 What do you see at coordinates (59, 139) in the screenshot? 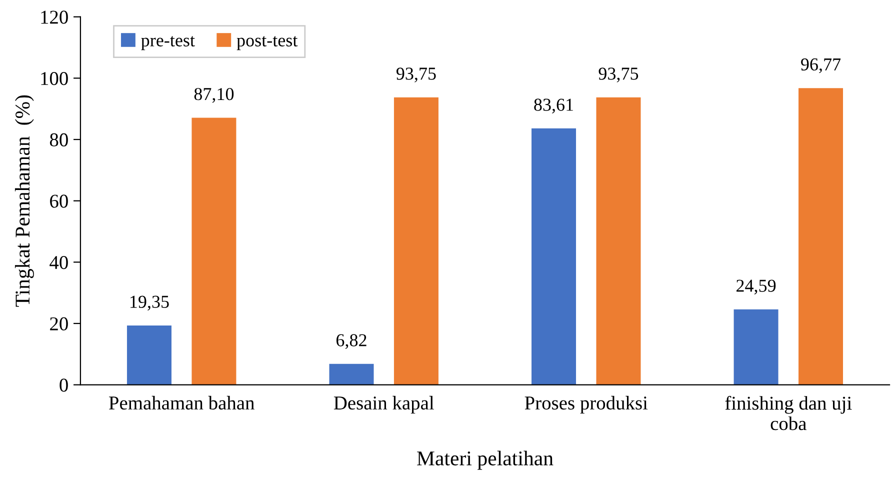
I see `y-tick-label: 80` at bounding box center [59, 139].